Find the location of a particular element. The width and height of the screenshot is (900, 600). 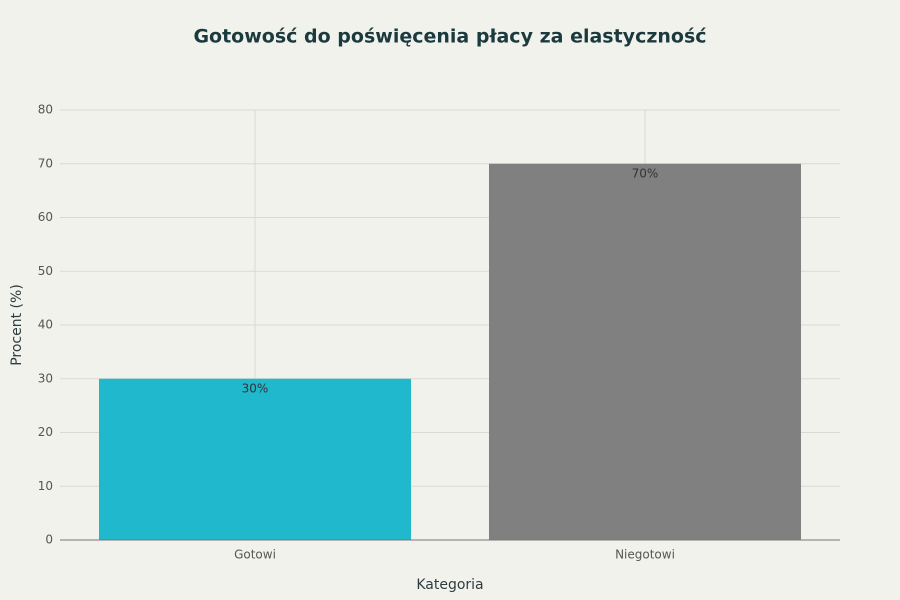

y-axis-title: Procent (%) is located at coordinates (17, 325).